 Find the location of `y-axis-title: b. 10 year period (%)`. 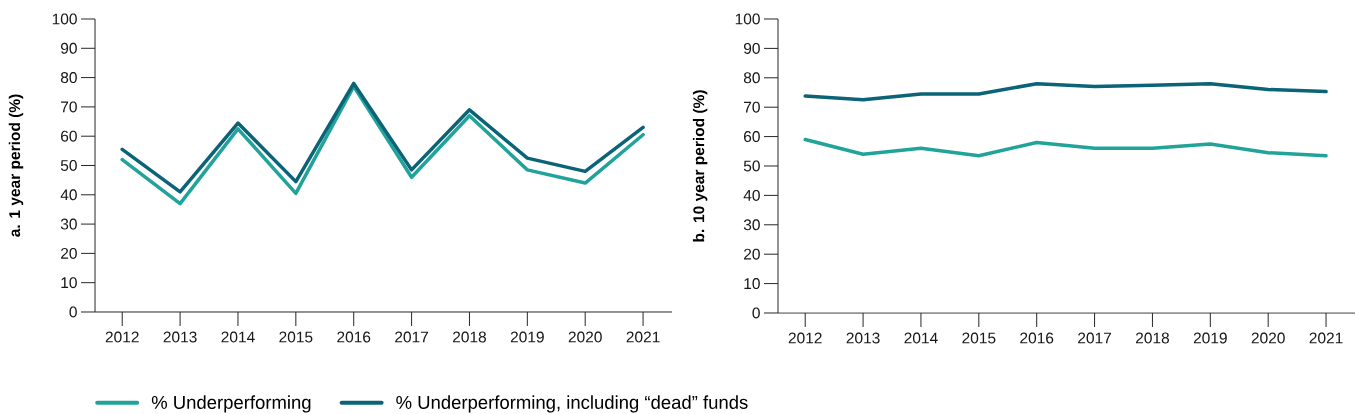

y-axis-title: b. 10 year period (%) is located at coordinates (700, 166).